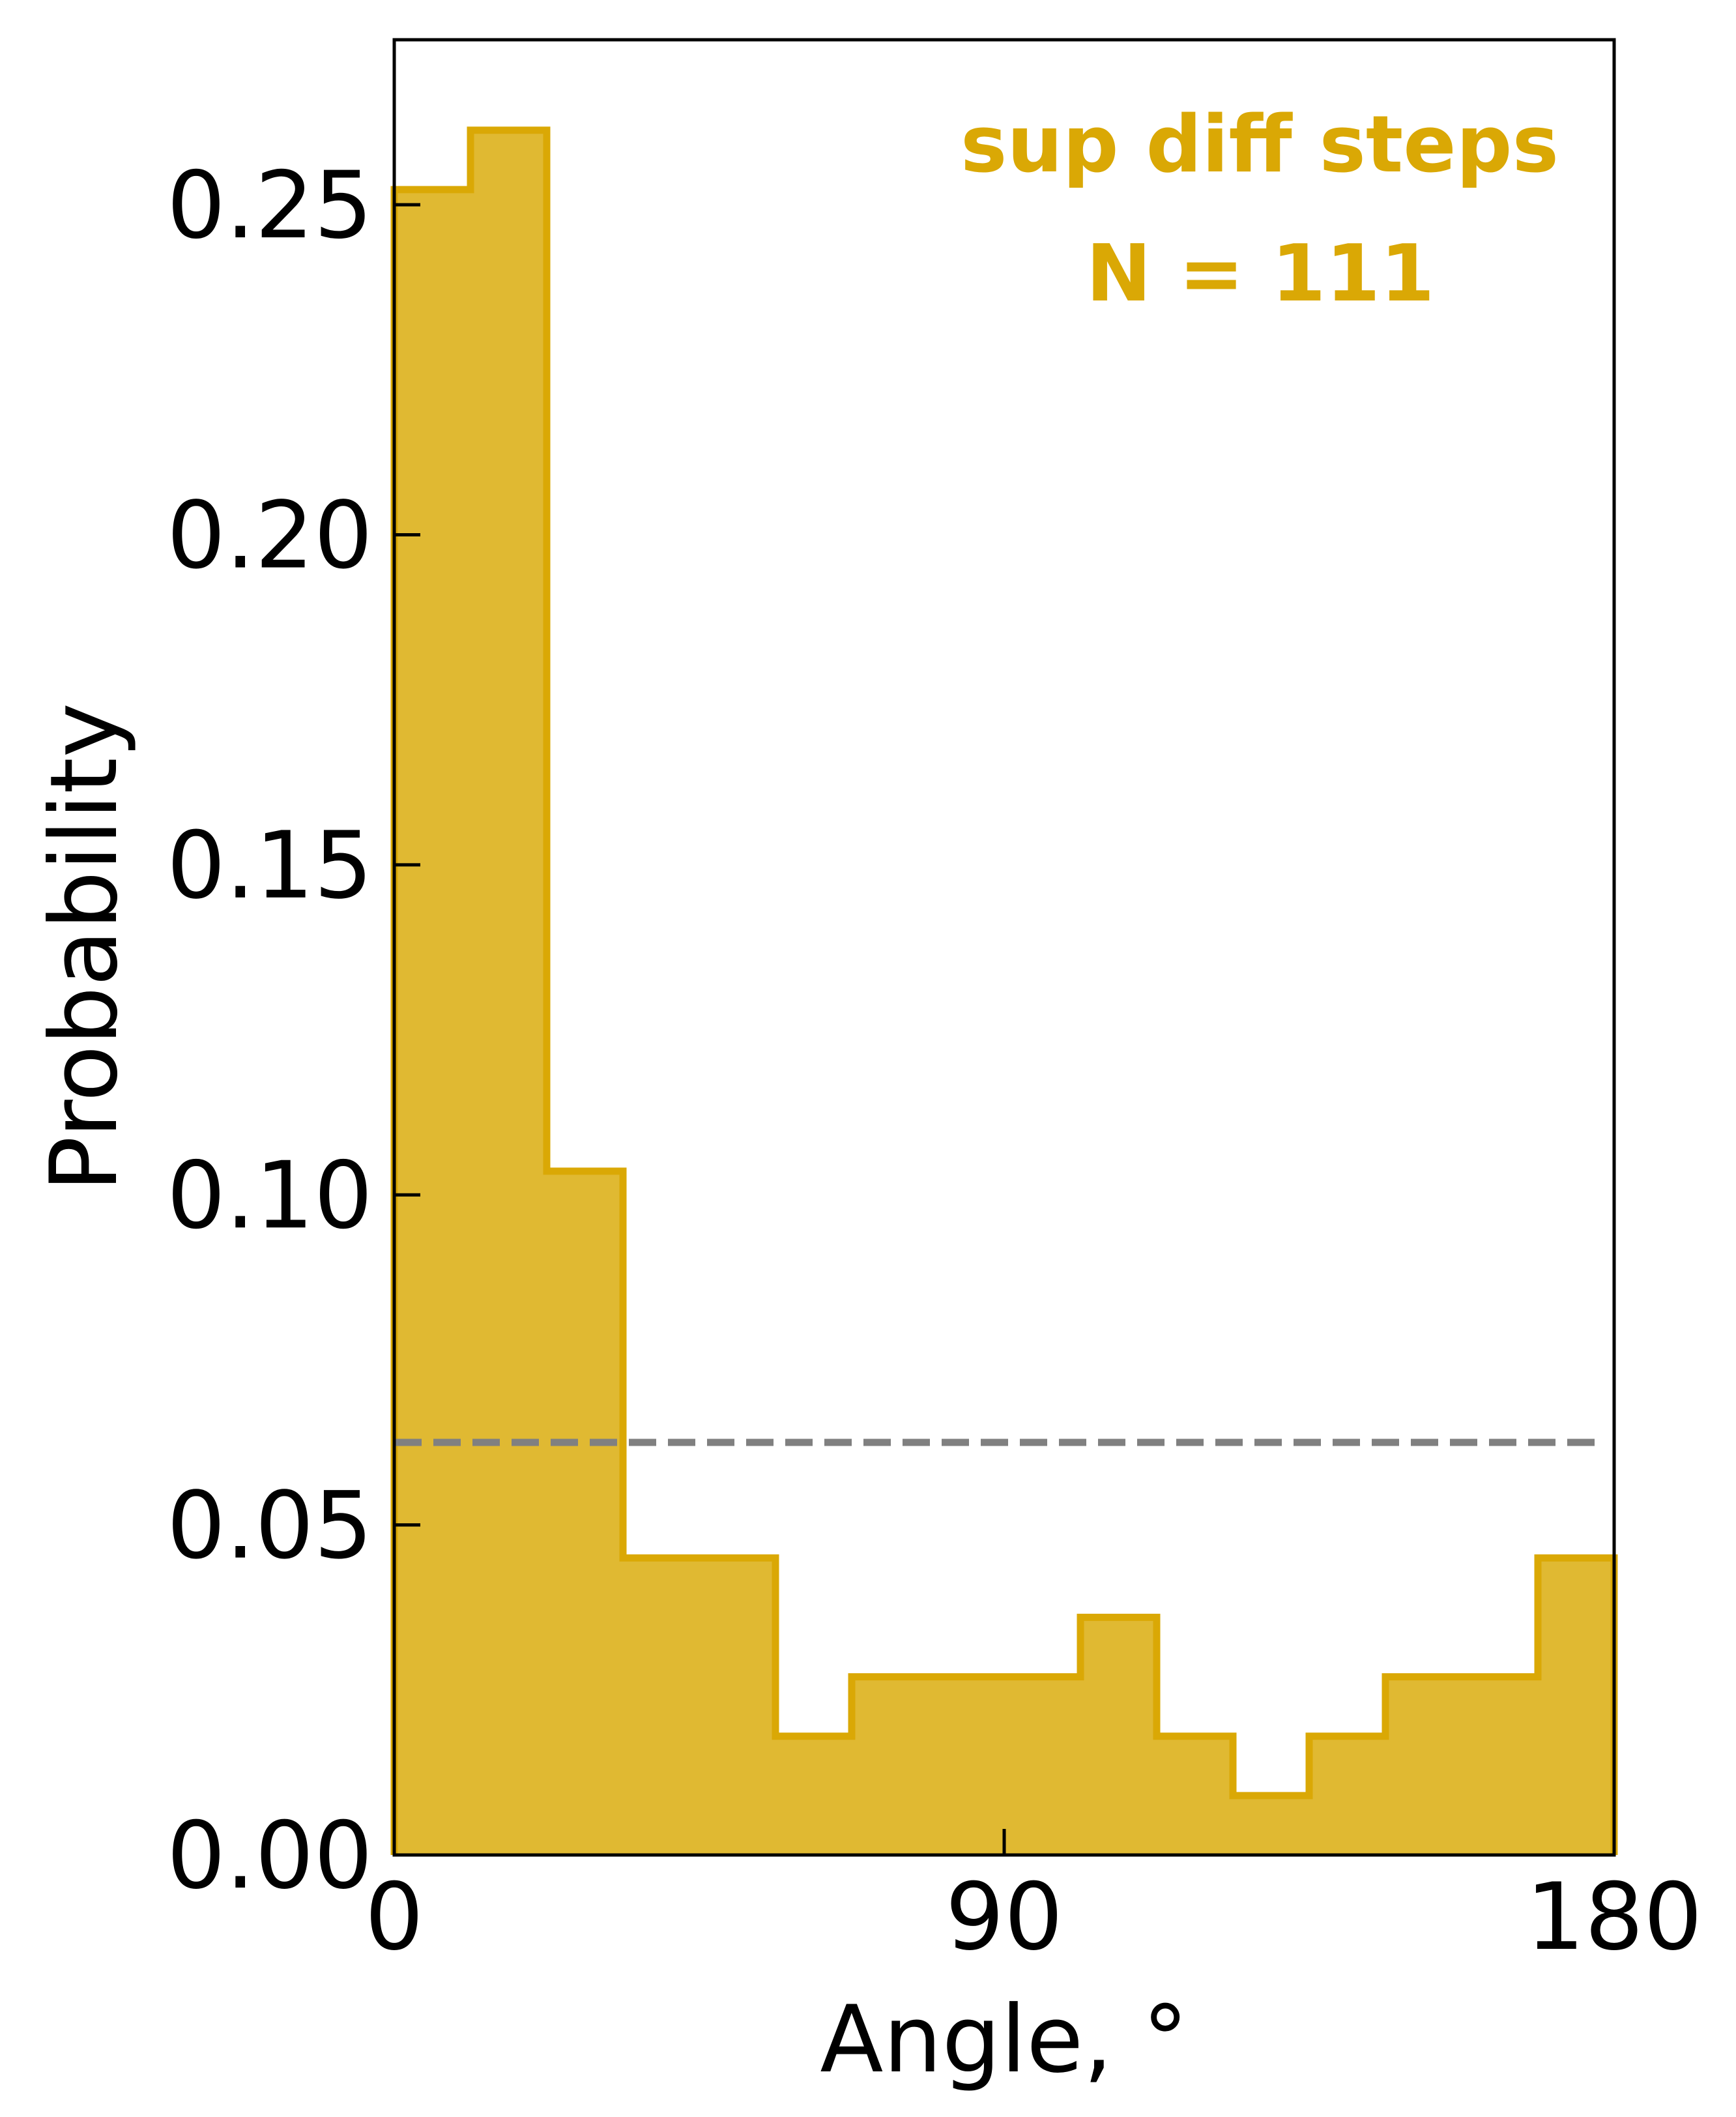  I want to click on annotation-label: sup diff steps, so click(1260, 145).